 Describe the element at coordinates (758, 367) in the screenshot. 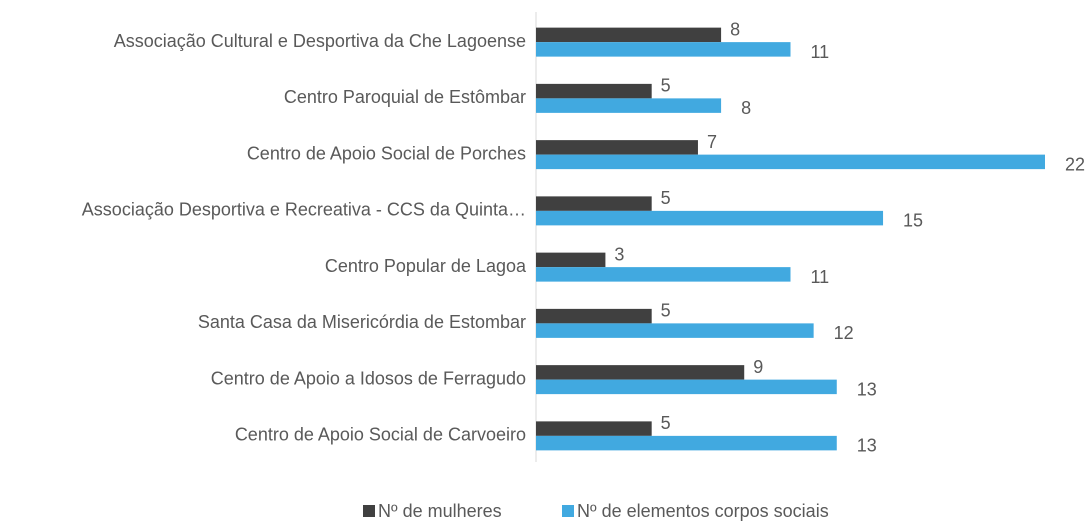

I see `data-label: 9` at that location.